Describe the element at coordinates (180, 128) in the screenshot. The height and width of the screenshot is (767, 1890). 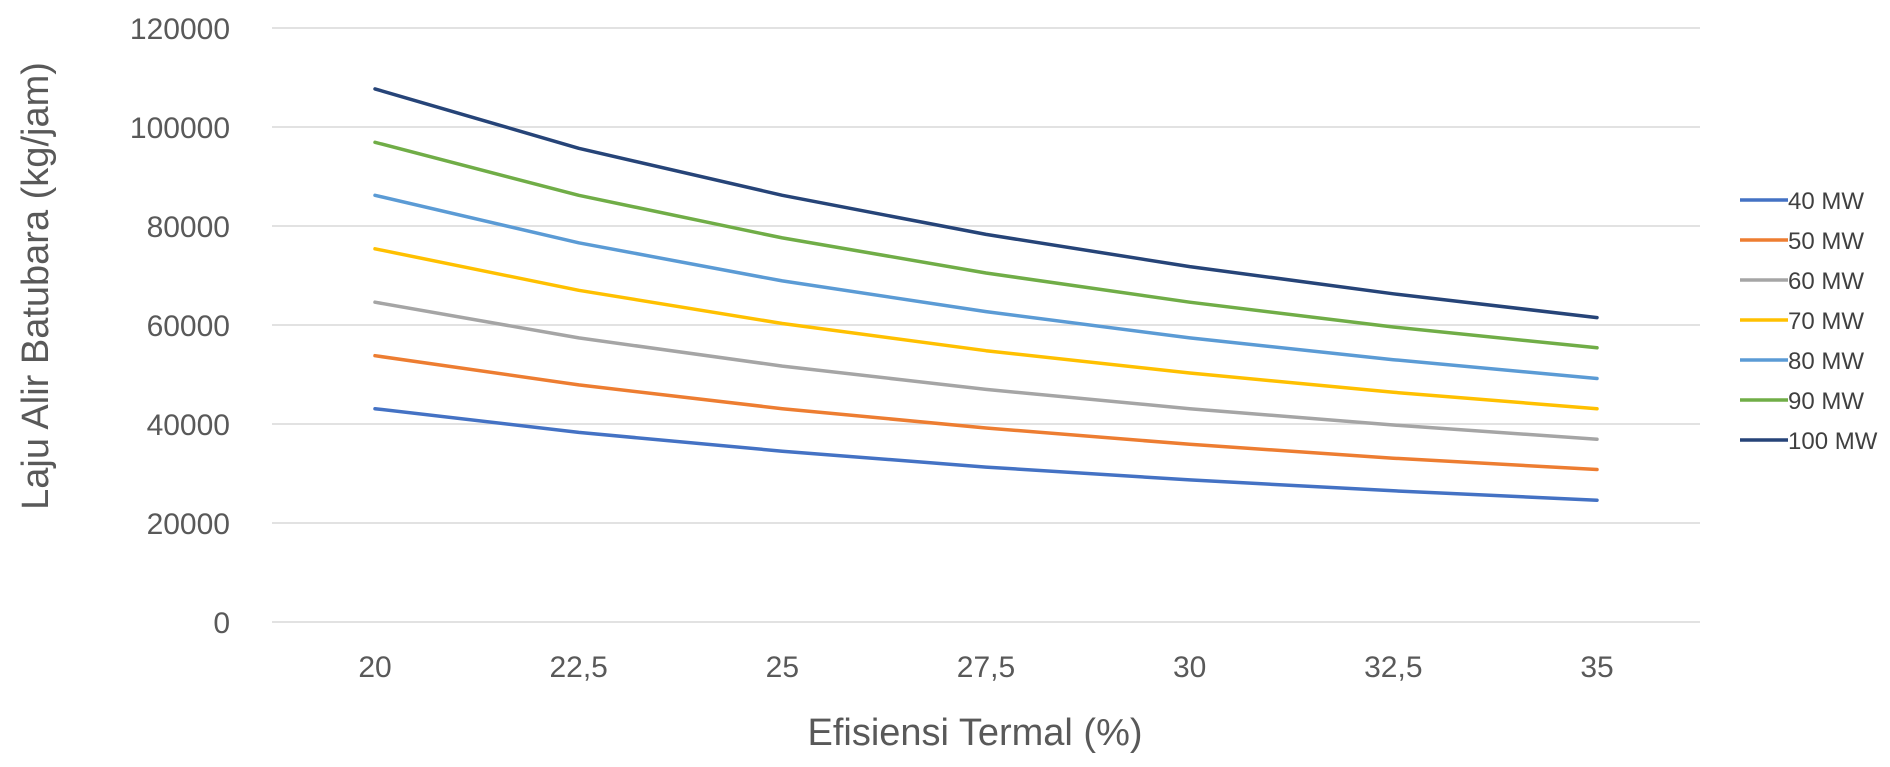
I see `y-tick-label: 100000` at that location.